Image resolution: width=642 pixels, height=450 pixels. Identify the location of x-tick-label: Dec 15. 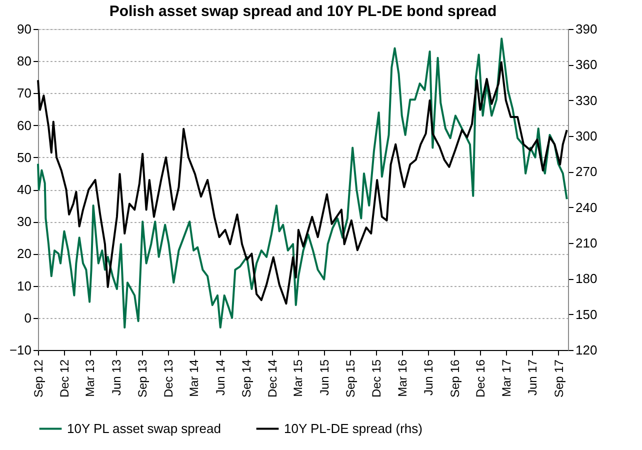
(376, 378).